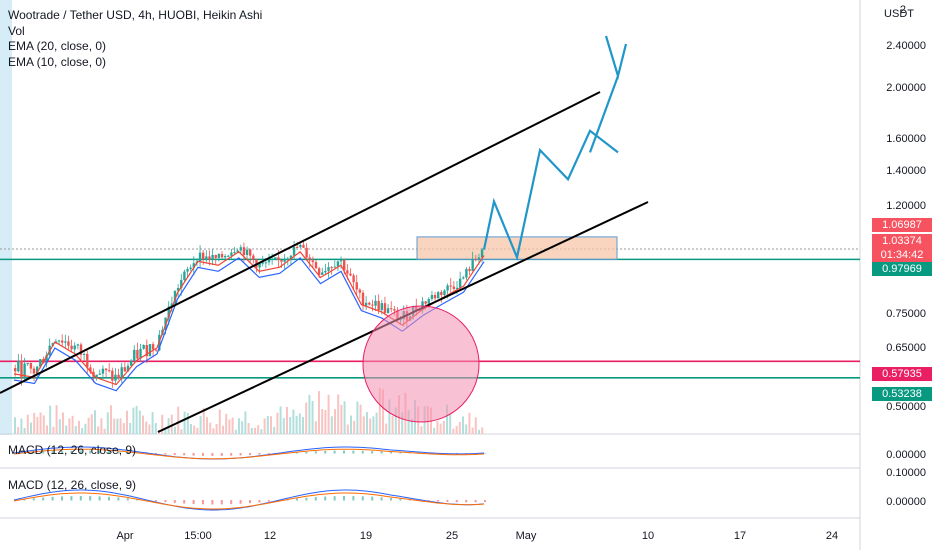 The image size is (932, 550). I want to click on projection-arrowhead, so click(616, 58).